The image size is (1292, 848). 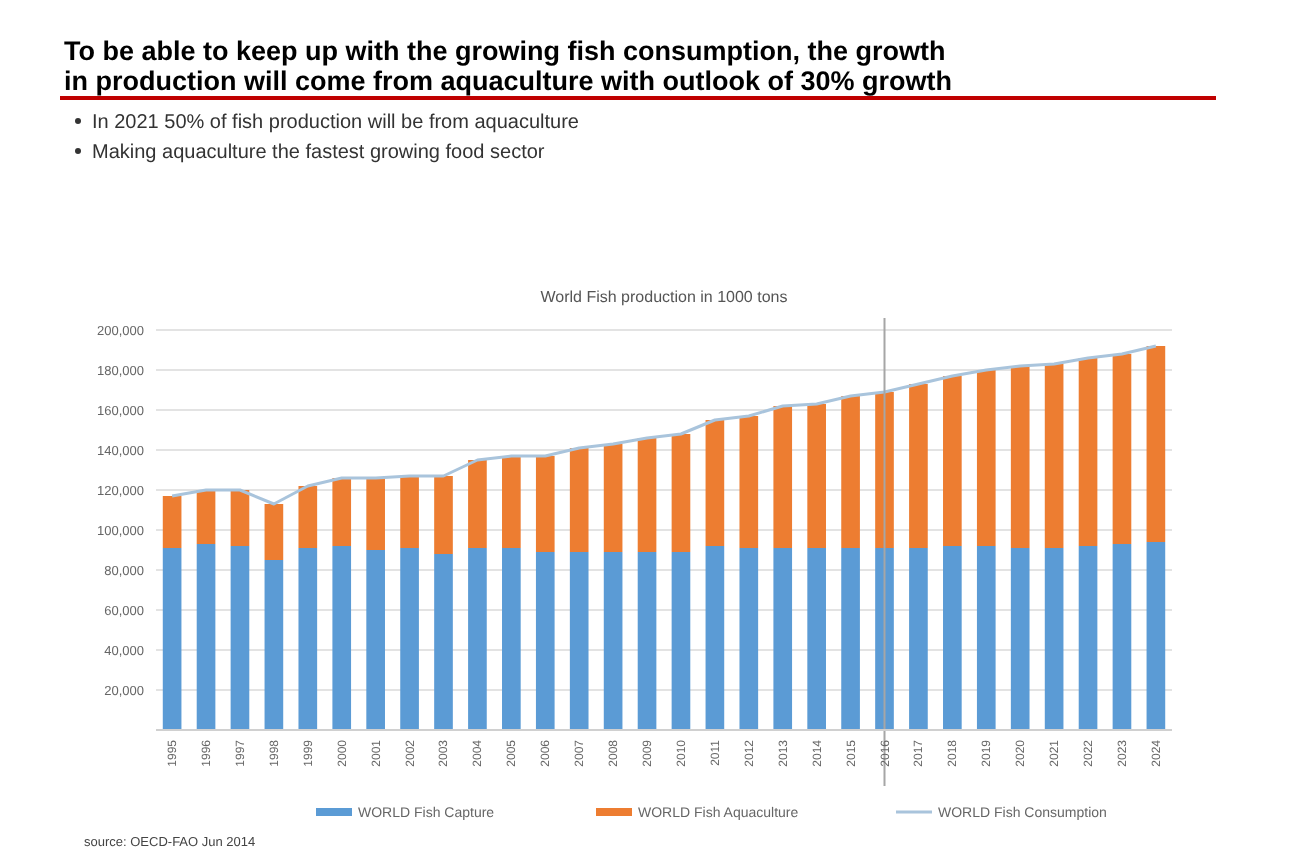 I want to click on text: In 2021 50% of fish production will be from aquaculture, so click(x=336, y=123).